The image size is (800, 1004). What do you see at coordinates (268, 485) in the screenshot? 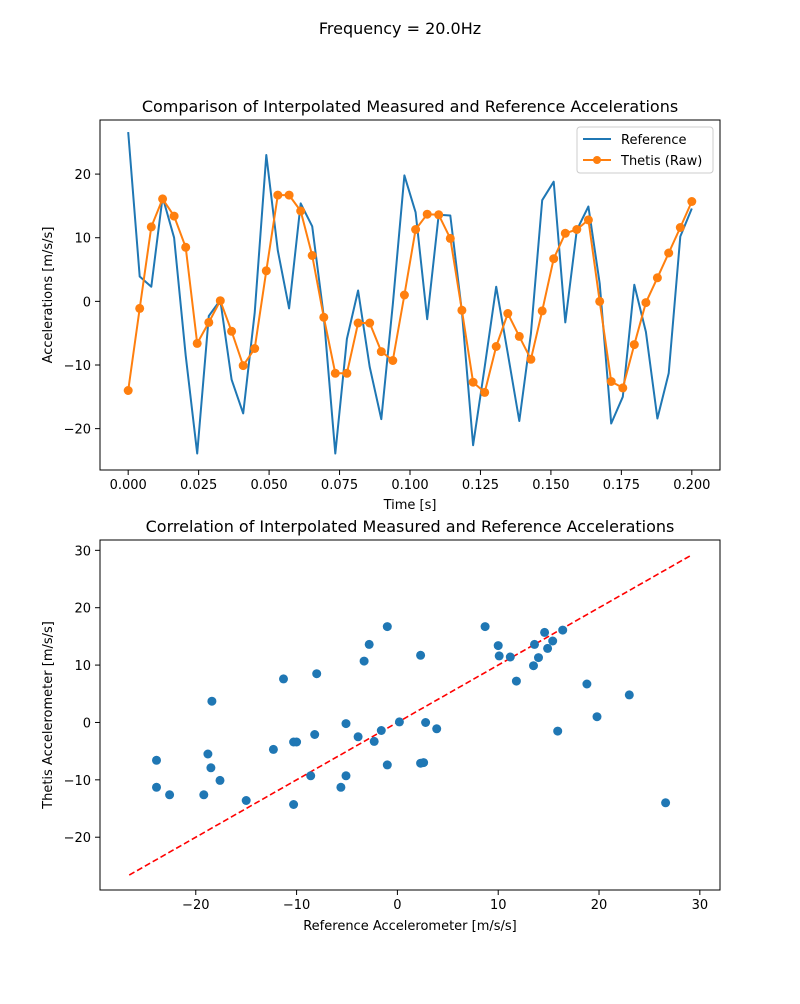
I see `x-tick-label: 0.050` at bounding box center [268, 485].